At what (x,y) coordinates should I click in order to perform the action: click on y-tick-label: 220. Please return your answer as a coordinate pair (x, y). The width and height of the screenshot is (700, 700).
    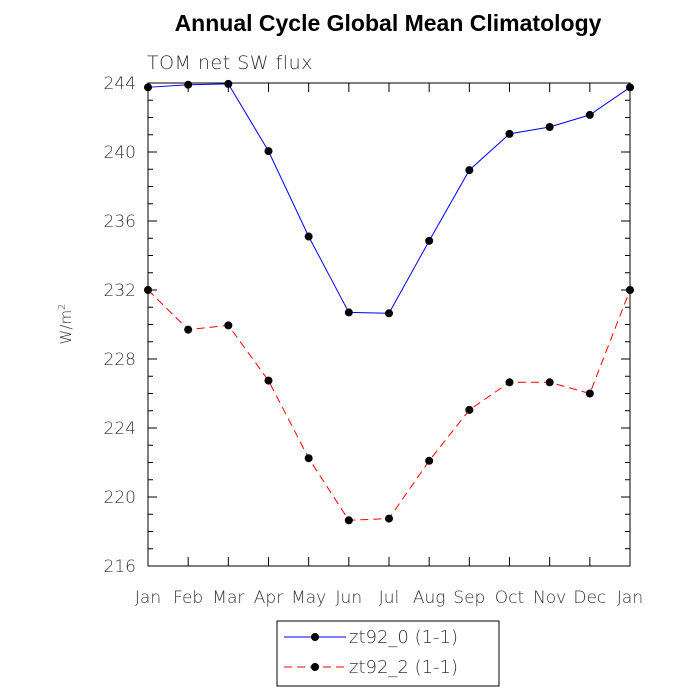
    Looking at the image, I should click on (120, 498).